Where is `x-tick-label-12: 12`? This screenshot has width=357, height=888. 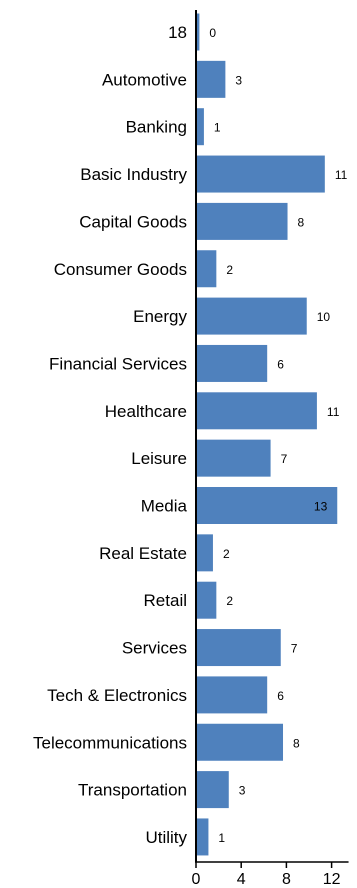 x-tick-label-12: 12 is located at coordinates (332, 879).